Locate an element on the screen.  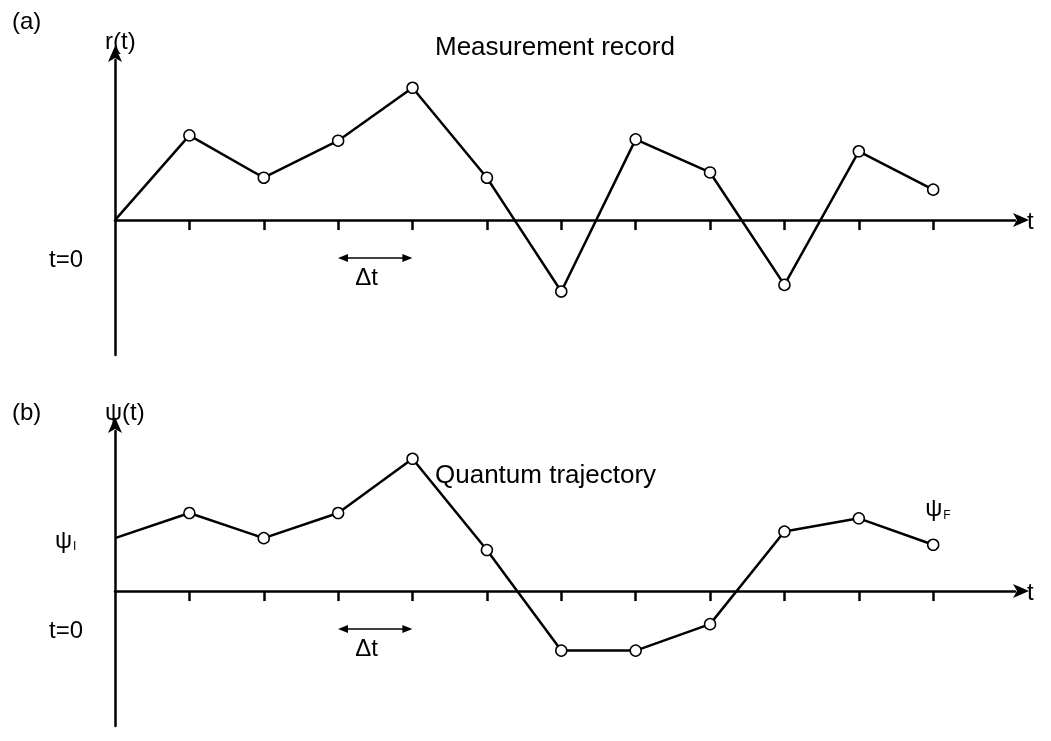
y-axis-title: ψ(t) is located at coordinates (125, 411).